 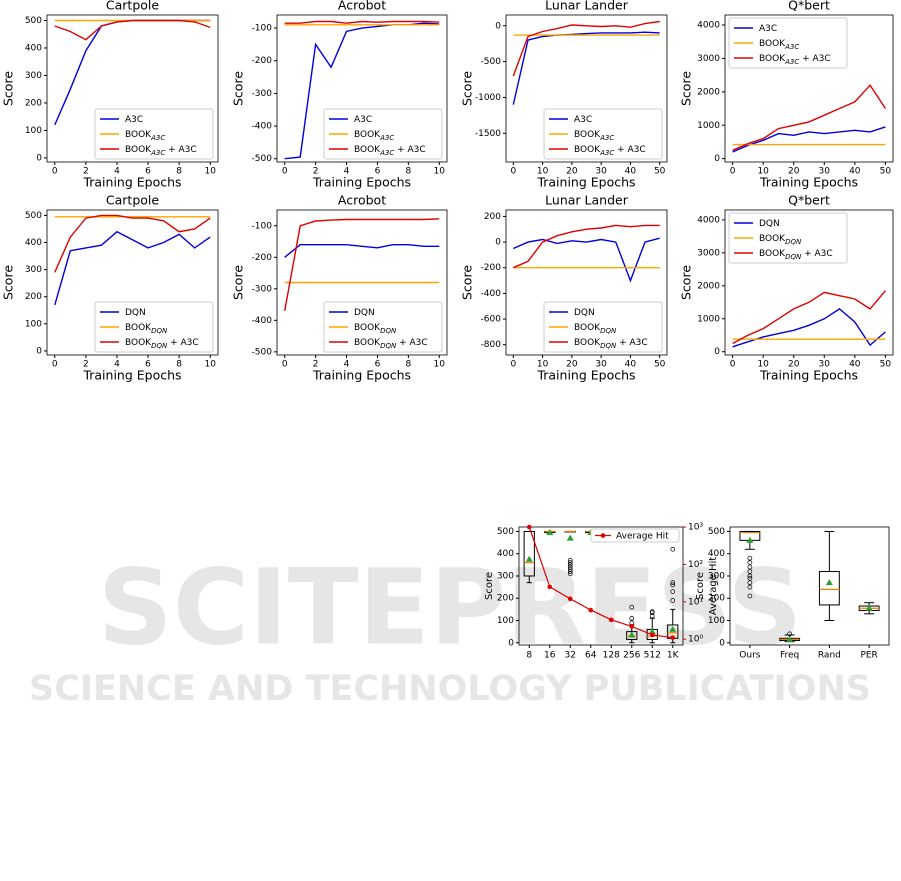 What do you see at coordinates (789, 656) in the screenshot?
I see `x-tick-label: Freq` at bounding box center [789, 656].